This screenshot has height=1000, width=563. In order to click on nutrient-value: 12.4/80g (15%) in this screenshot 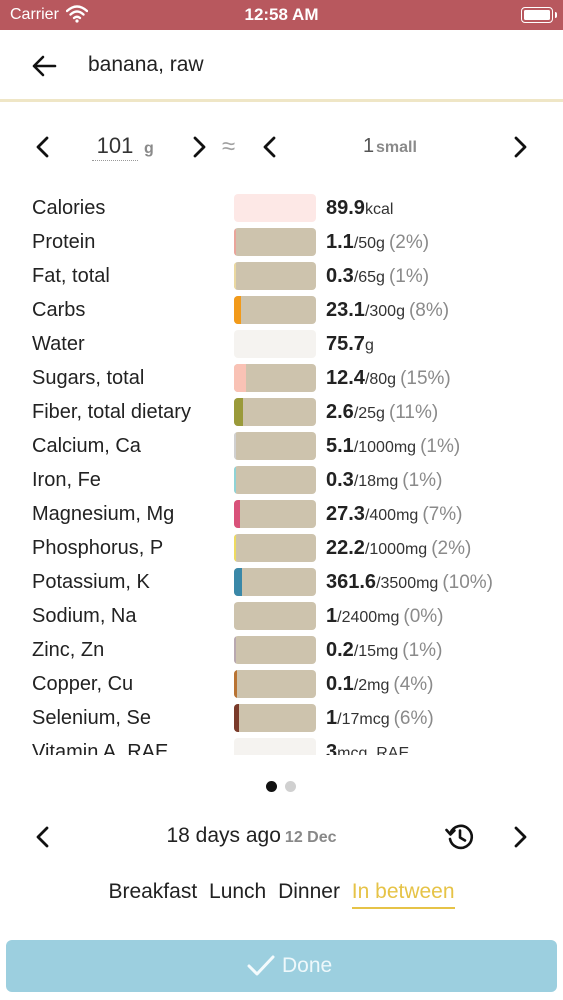, I will do `click(388, 378)`.